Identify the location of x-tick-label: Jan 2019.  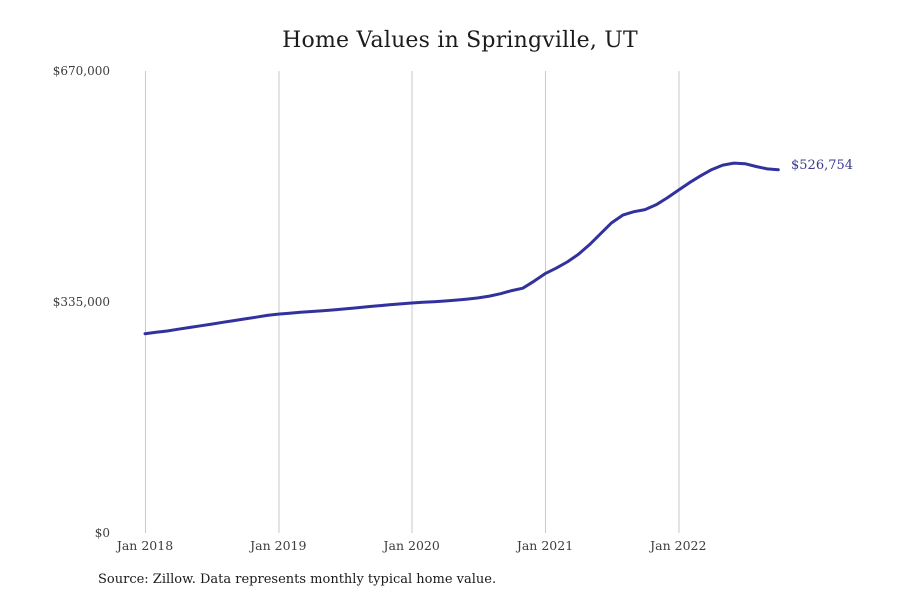
(278, 545).